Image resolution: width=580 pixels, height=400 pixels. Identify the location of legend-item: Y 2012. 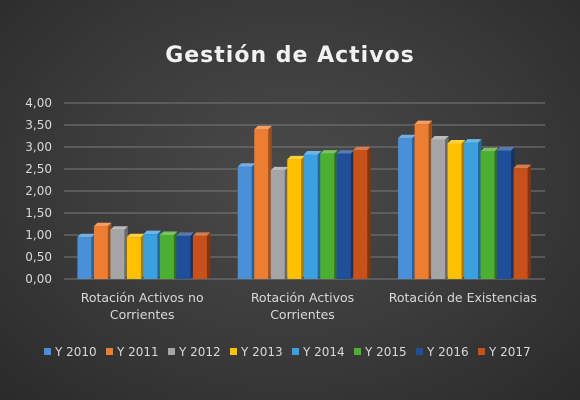
(194, 352).